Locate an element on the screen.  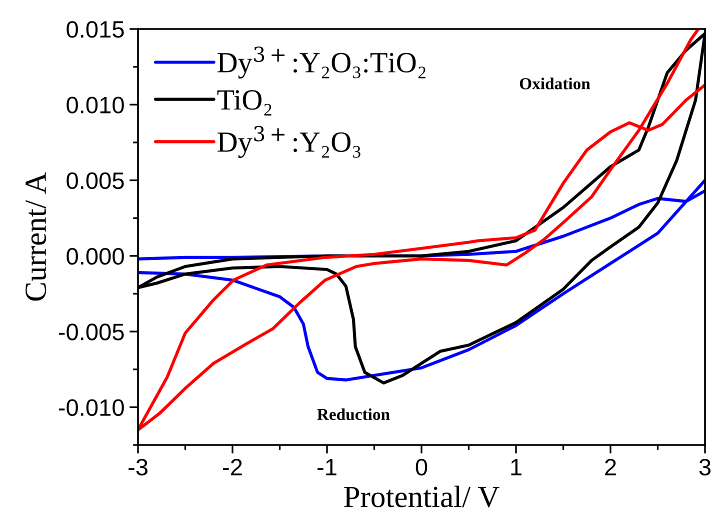
y-tick-label: -0.010 is located at coordinates (91, 407).